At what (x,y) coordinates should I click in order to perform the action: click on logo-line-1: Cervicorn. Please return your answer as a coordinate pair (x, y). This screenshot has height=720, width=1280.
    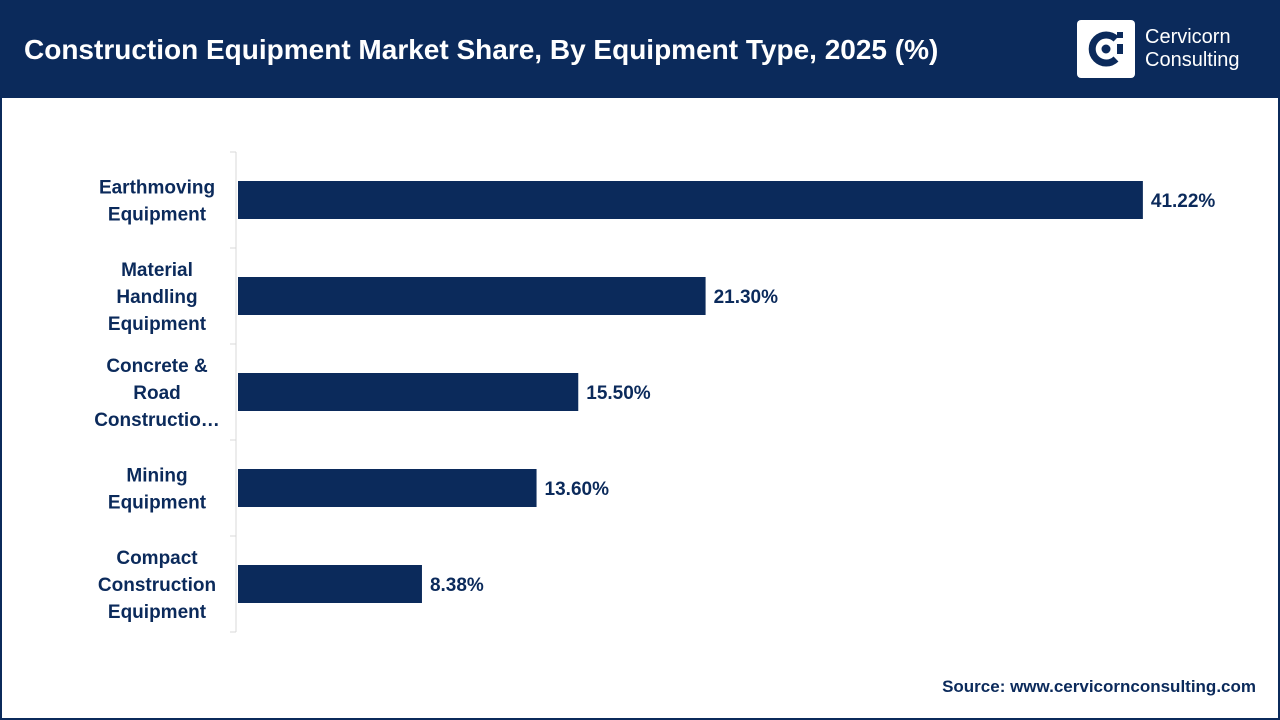
    Looking at the image, I should click on (1188, 37).